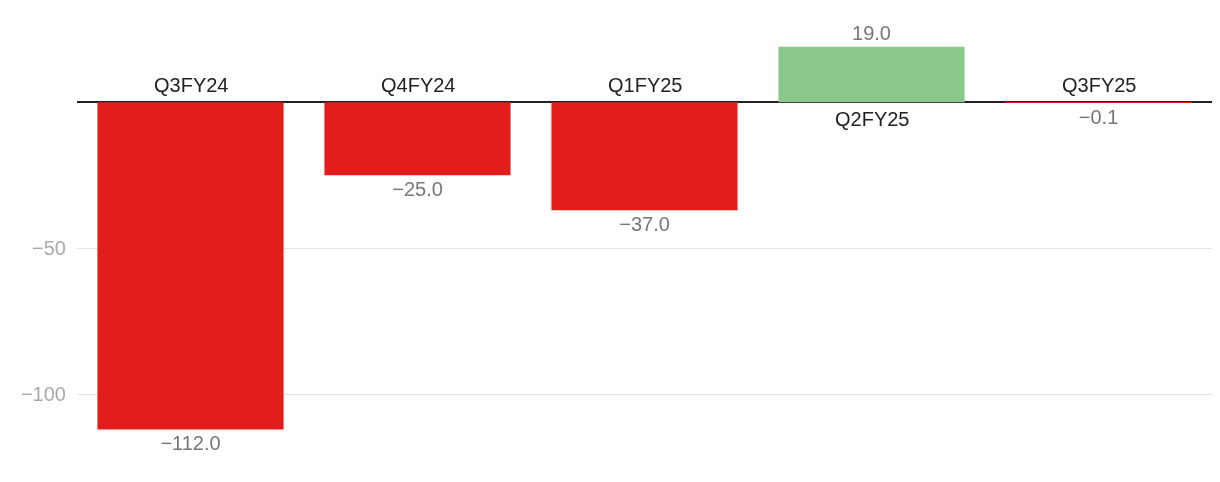  What do you see at coordinates (645, 85) in the screenshot?
I see `x-tick-label: Q1FY25` at bounding box center [645, 85].